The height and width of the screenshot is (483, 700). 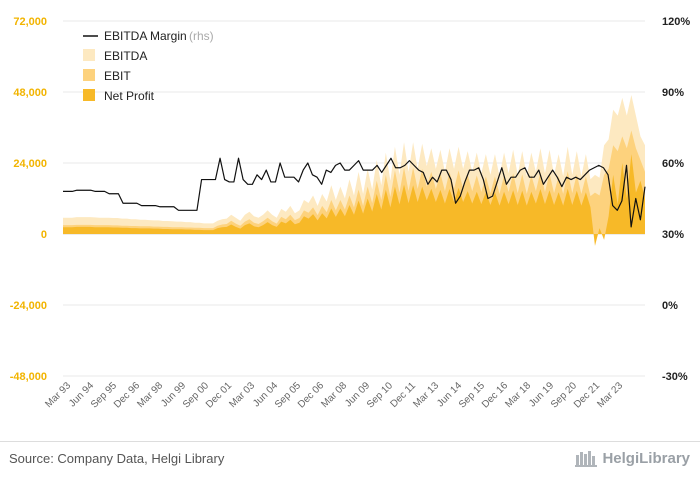 What do you see at coordinates (30, 164) in the screenshot?
I see `y-left-tick-label: 24,000` at bounding box center [30, 164].